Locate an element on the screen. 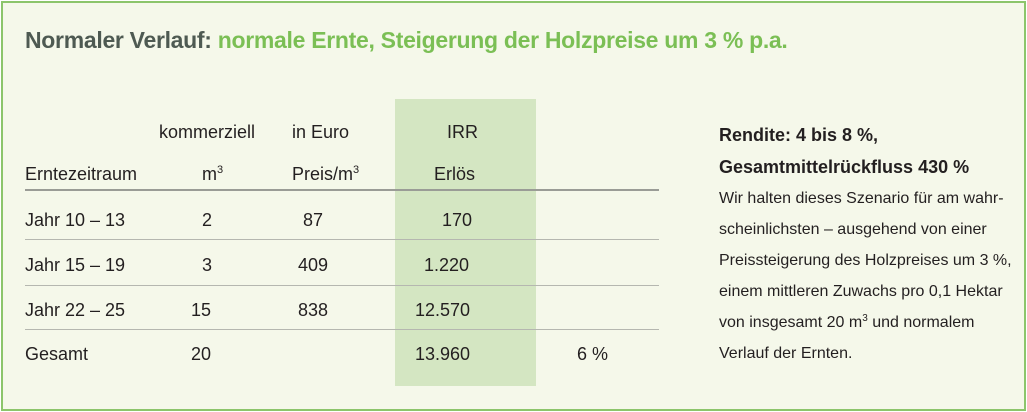 The width and height of the screenshot is (1027, 412). row-2-period: Jahr 15 – 19 is located at coordinates (75, 265).